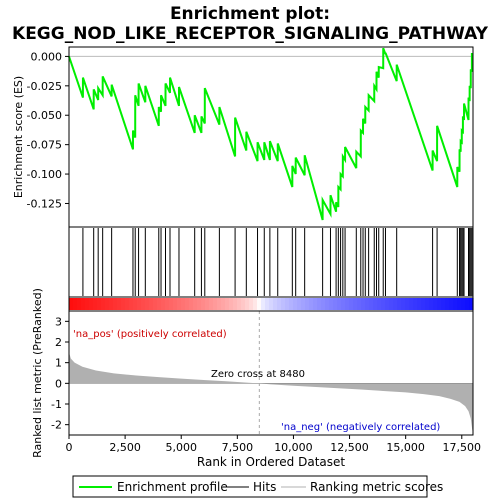 The width and height of the screenshot is (500, 504). What do you see at coordinates (58, 363) in the screenshot?
I see `metric-y-tick-label: 1` at bounding box center [58, 363].